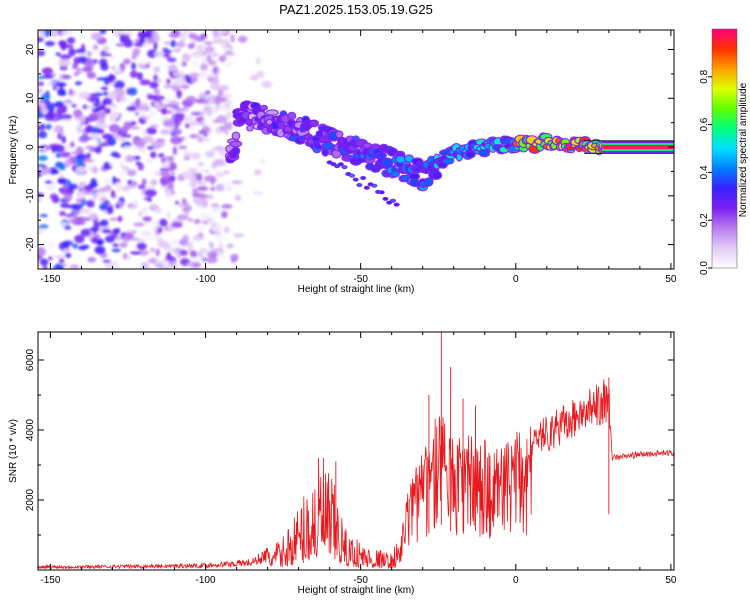 Image resolution: width=750 pixels, height=600 pixels. I want to click on spectrogram-xtick-label: -100, so click(206, 279).